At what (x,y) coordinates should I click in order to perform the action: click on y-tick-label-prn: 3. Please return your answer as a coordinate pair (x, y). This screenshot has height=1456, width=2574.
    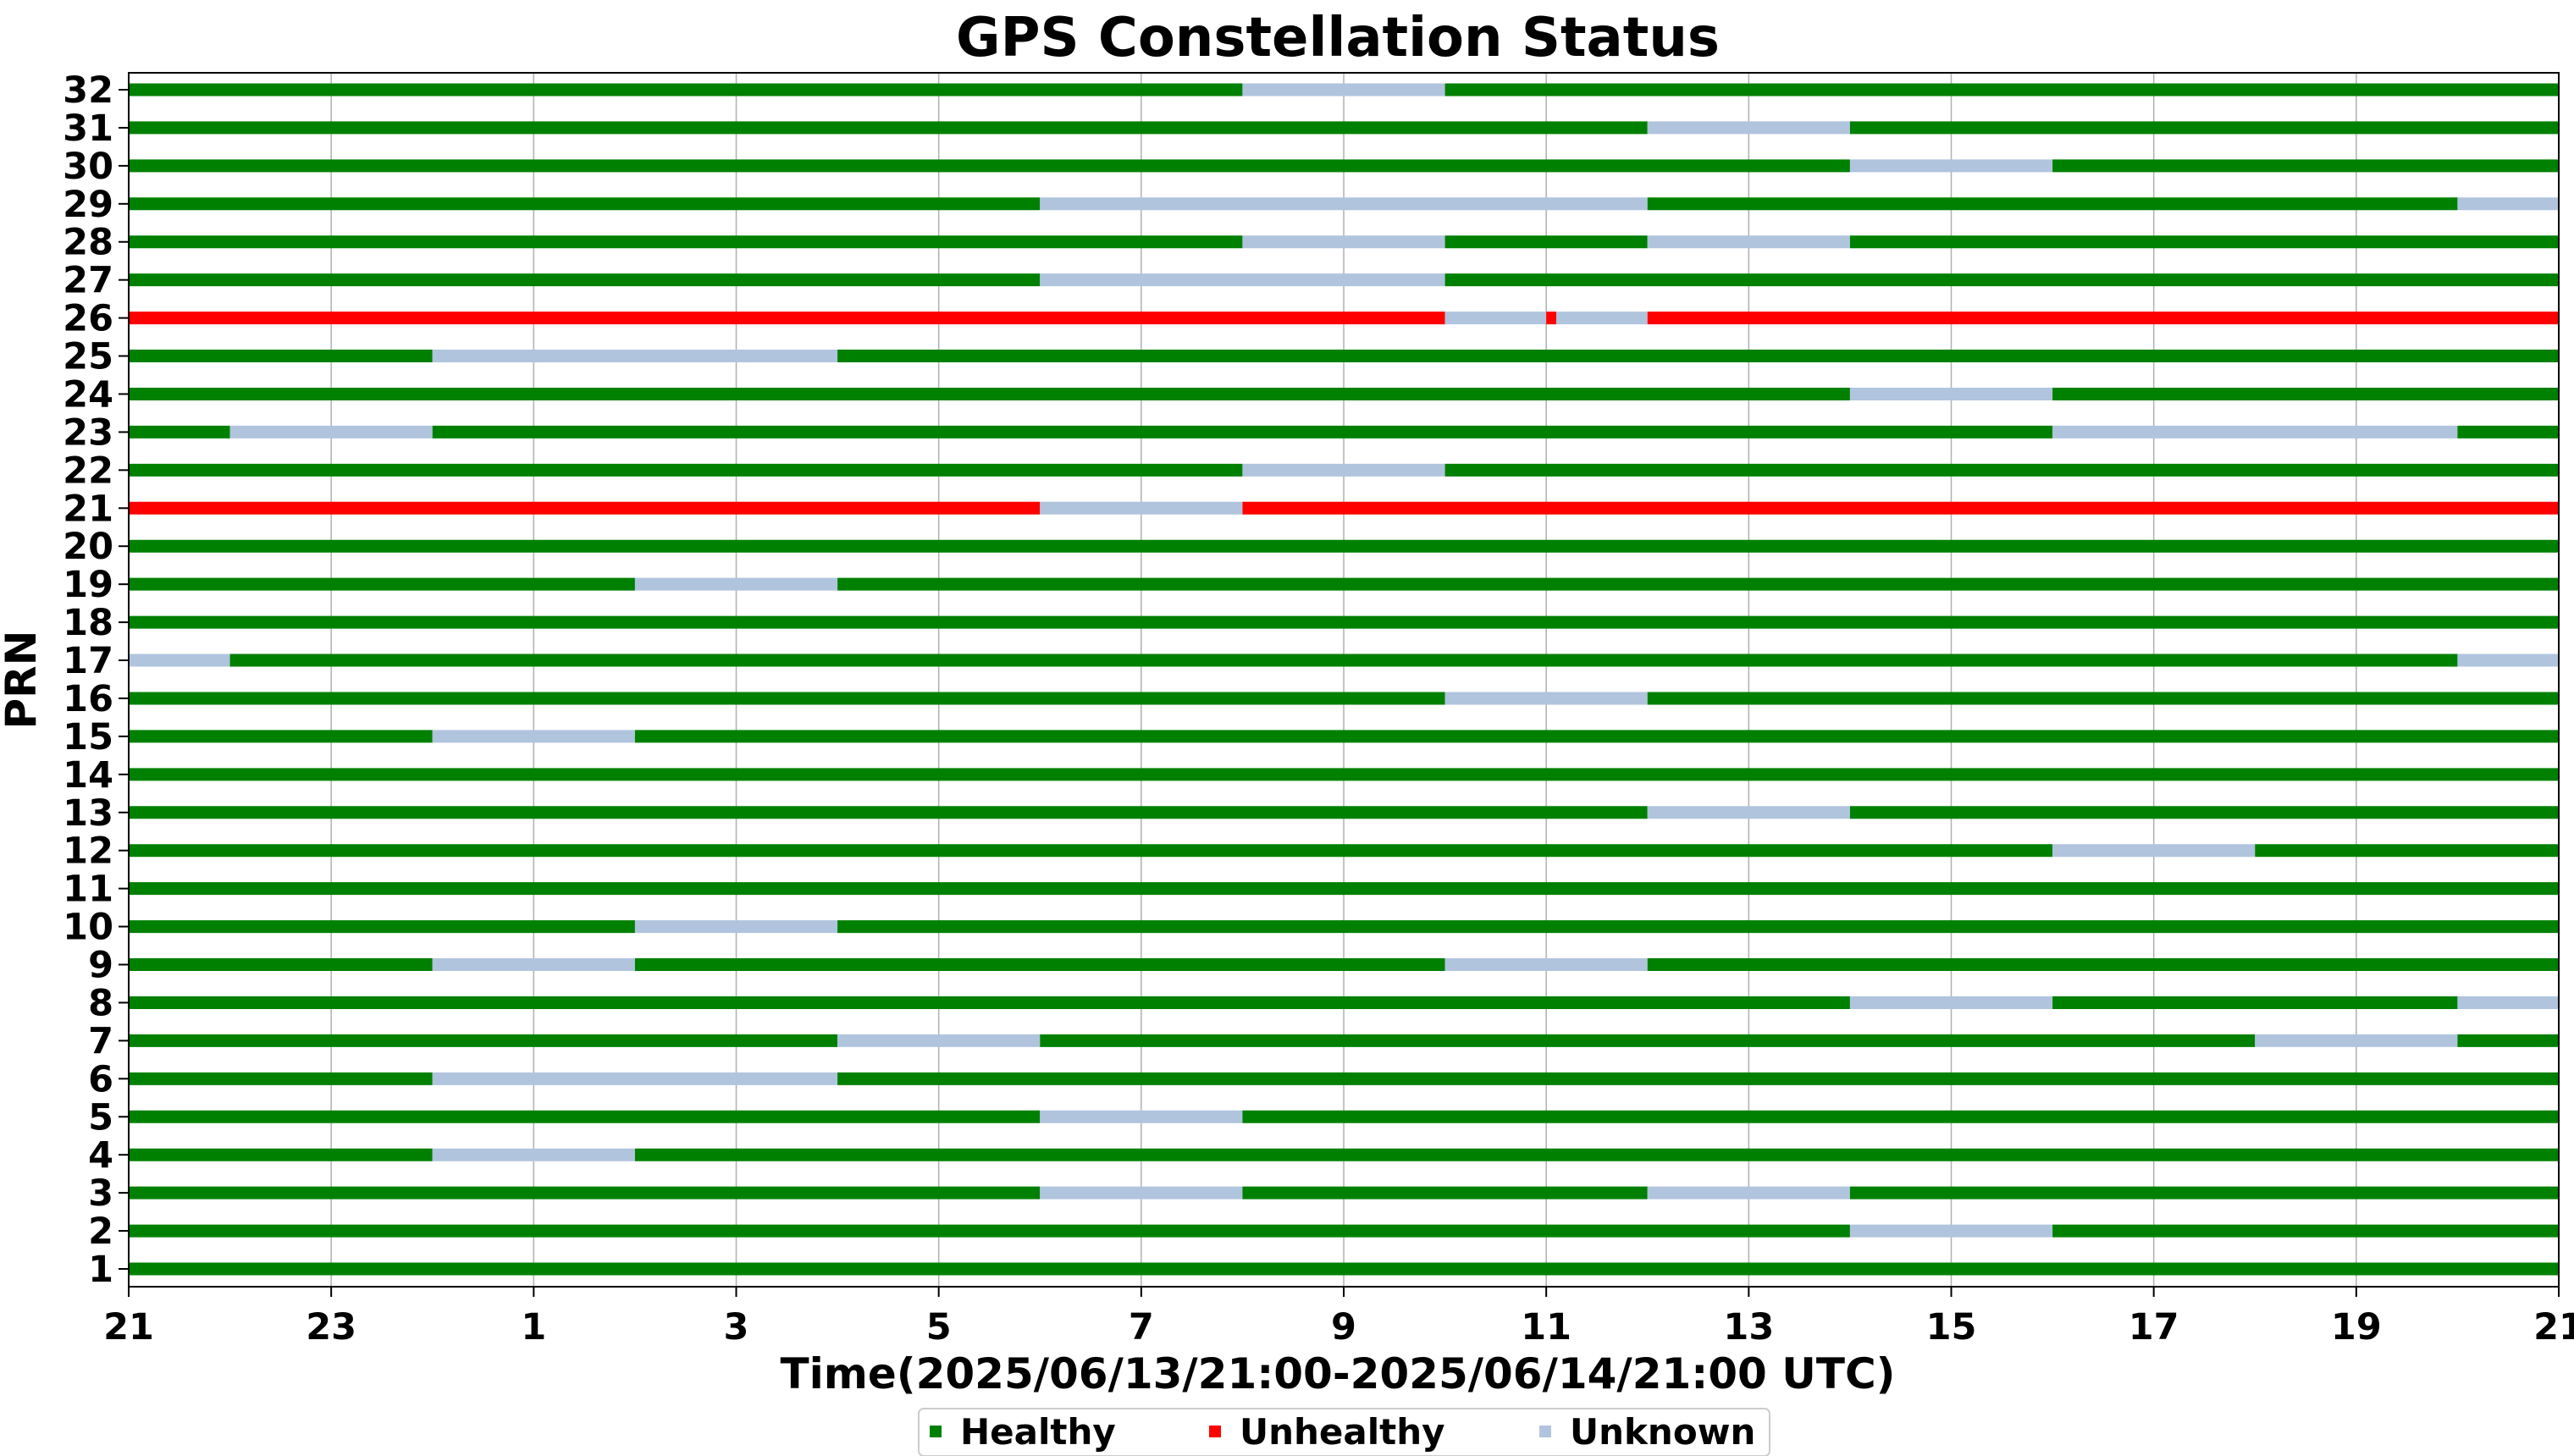
    Looking at the image, I should click on (100, 1193).